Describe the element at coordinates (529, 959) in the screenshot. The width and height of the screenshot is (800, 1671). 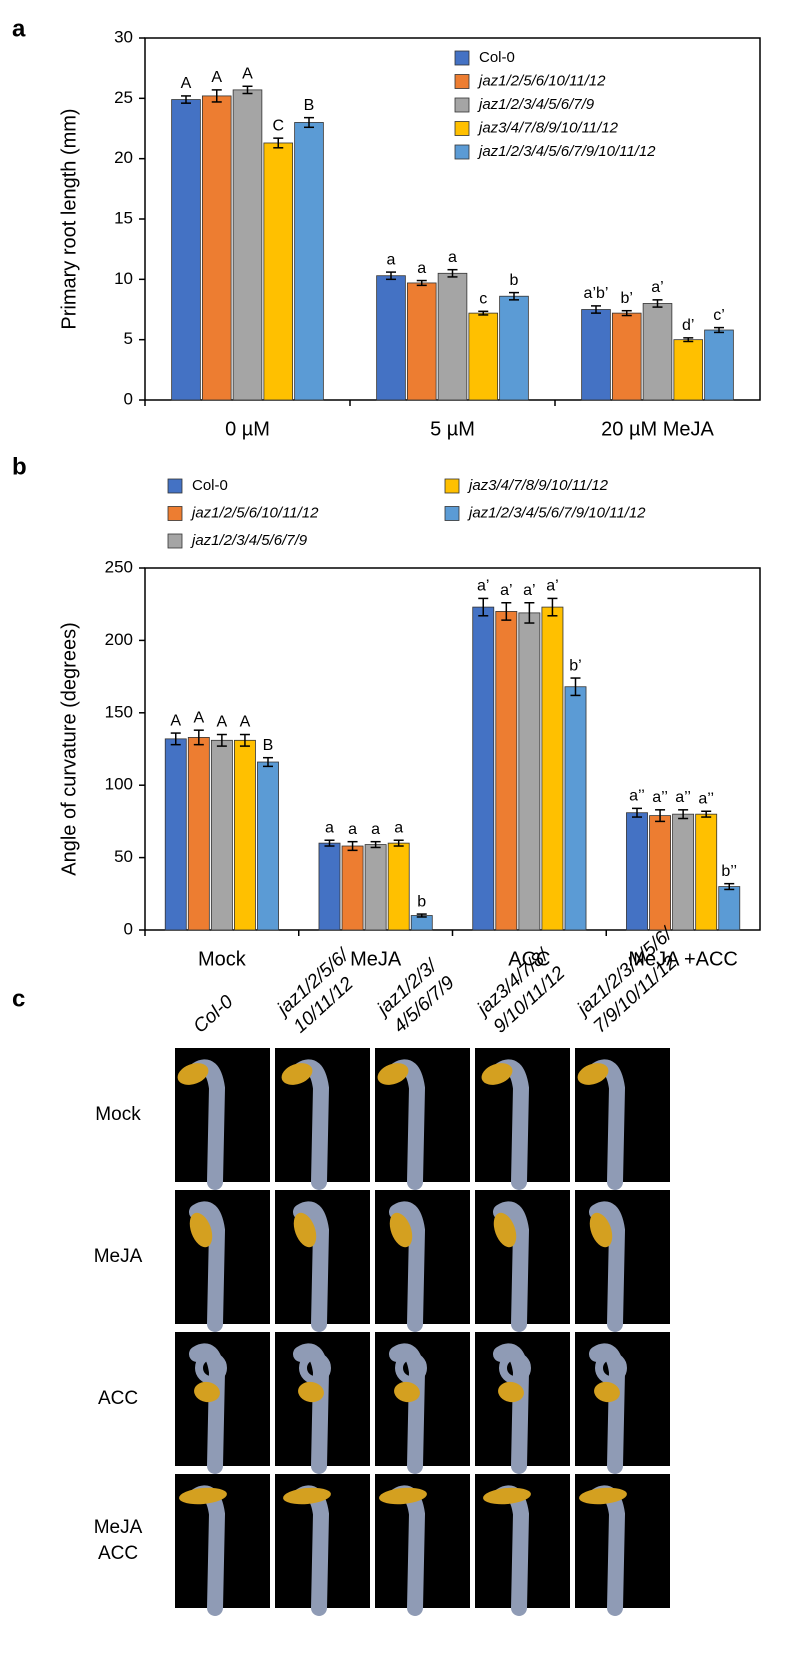
I see `x-tick-label: ACC` at that location.